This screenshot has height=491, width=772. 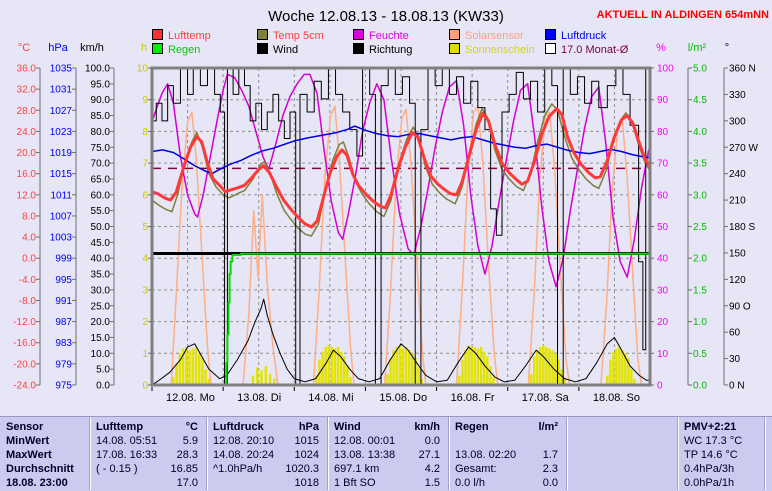 I want to click on table-cell-text: 0.4hPa/3h, so click(x=709, y=469).